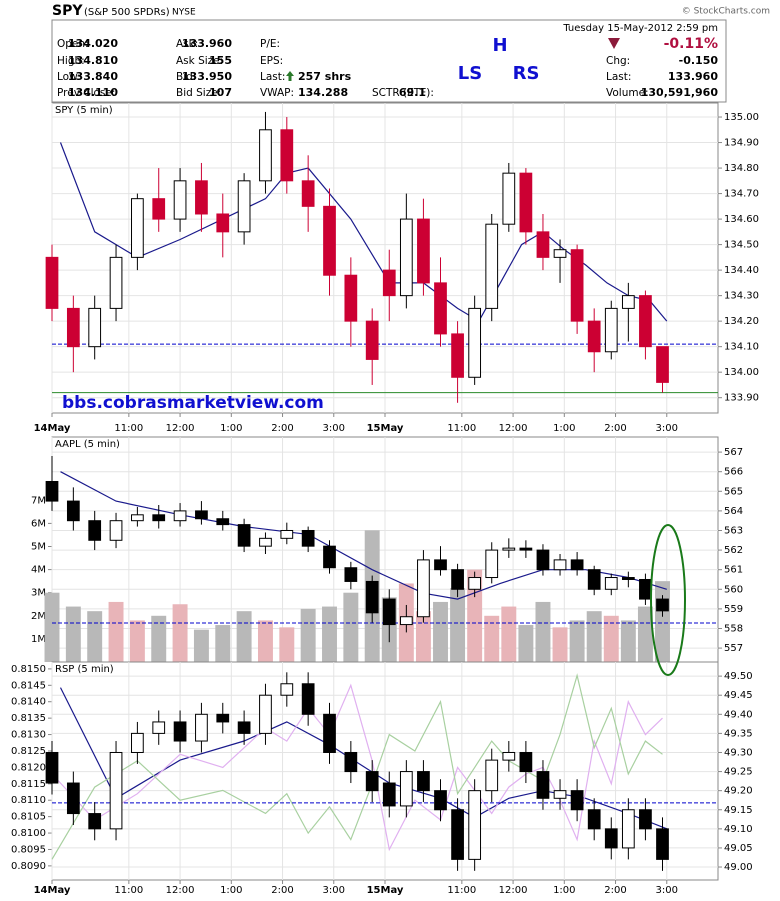 Image resolution: width=780 pixels, height=901 pixels. Describe the element at coordinates (738, 810) in the screenshot. I see `y-tick-label: 49.15` at that location.